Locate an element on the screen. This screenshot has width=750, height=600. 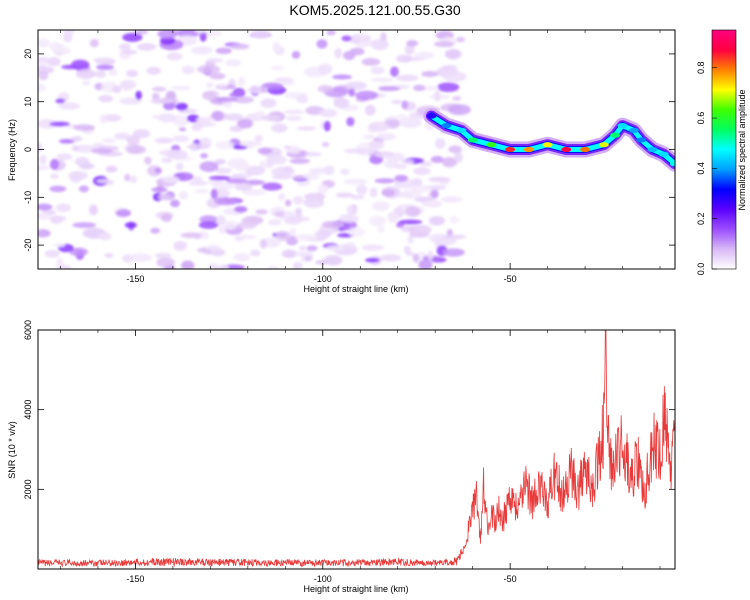
y-tick-label: 0 is located at coordinates (28, 149).